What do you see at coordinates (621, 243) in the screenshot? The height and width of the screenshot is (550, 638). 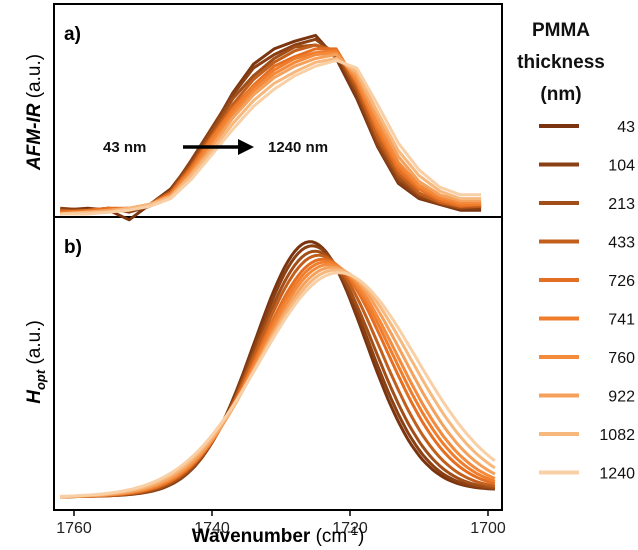 I see `legend-label-433: 433` at bounding box center [621, 243].